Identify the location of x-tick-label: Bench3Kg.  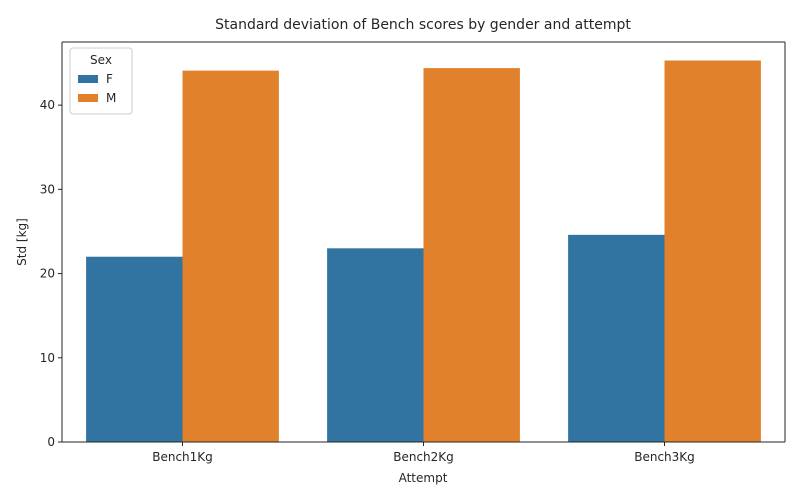
(664, 457).